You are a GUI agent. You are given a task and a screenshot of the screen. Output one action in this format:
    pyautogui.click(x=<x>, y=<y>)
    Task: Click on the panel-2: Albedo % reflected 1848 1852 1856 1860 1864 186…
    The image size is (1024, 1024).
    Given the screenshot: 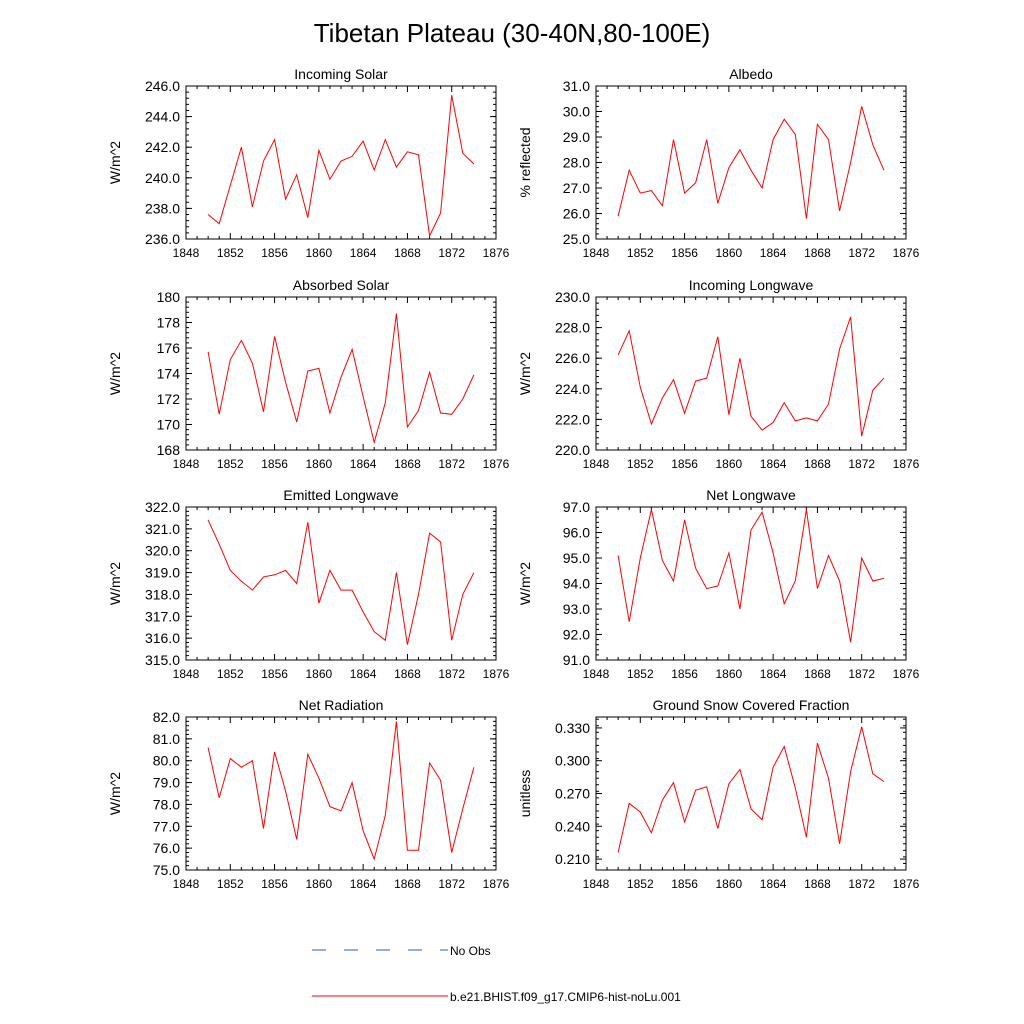 What is the action you would take?
    pyautogui.click(x=718, y=163)
    